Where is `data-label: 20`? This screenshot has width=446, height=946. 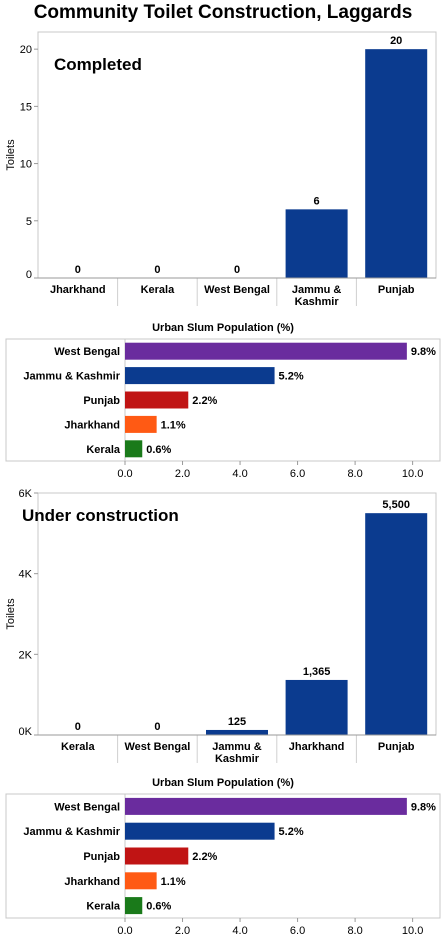 data-label: 20 is located at coordinates (396, 41).